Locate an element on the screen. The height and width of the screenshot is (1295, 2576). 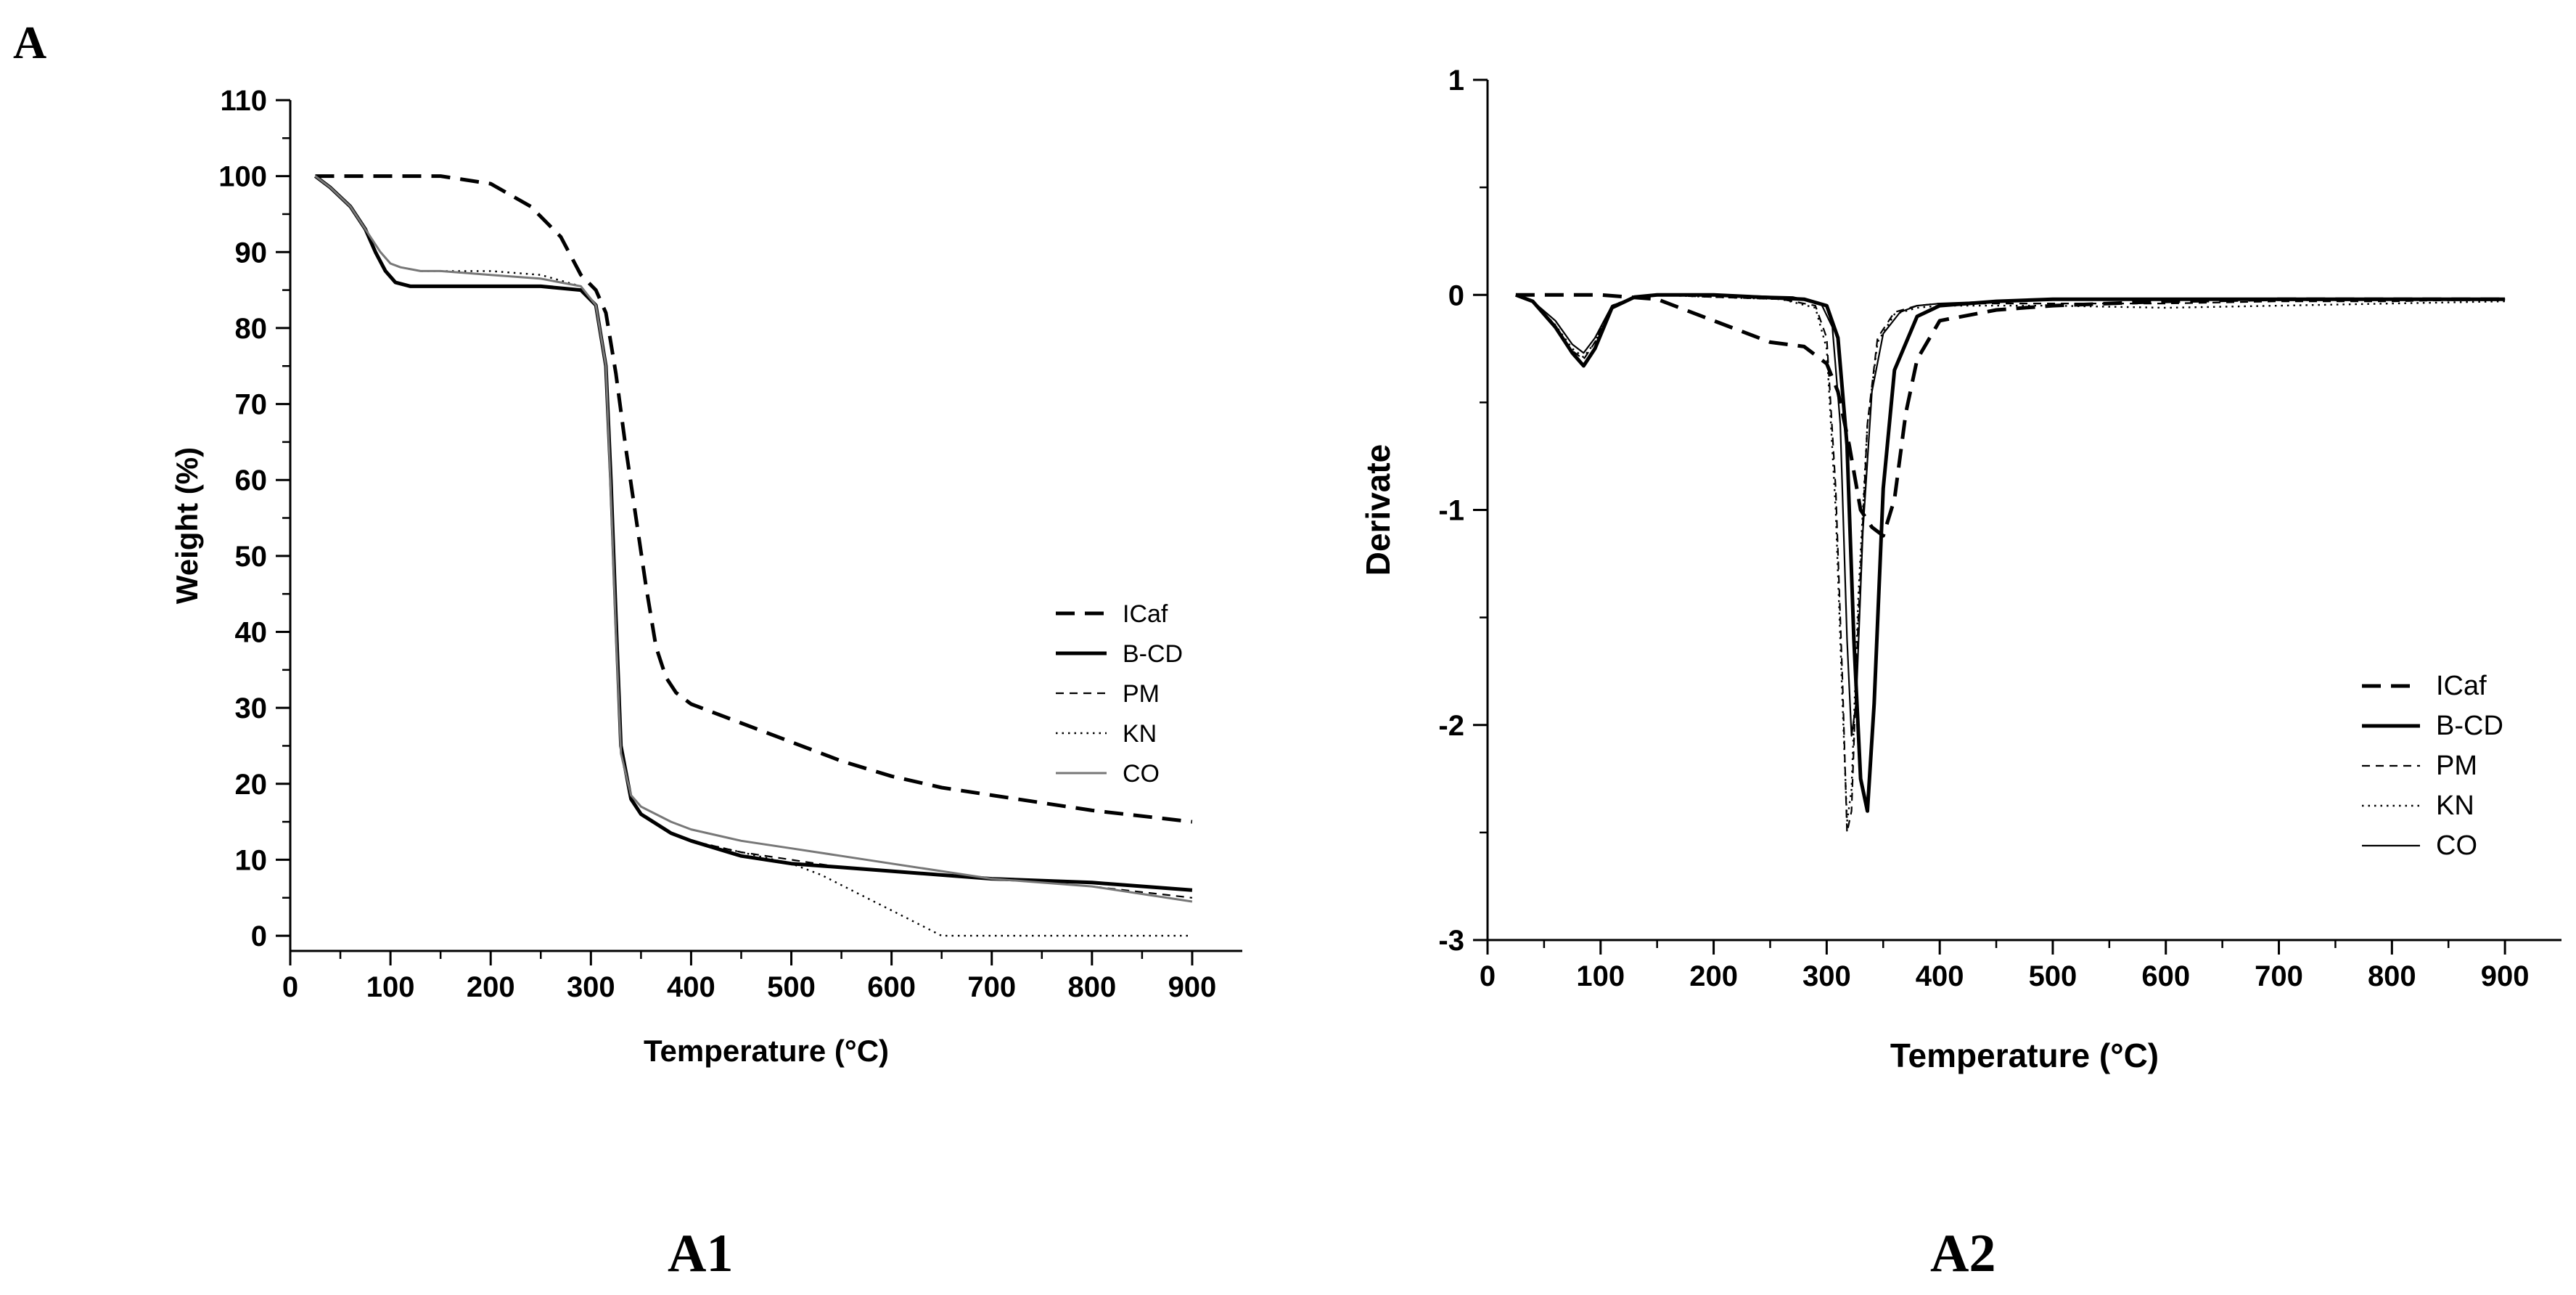
y-tick-label: 110 is located at coordinates (243, 101).